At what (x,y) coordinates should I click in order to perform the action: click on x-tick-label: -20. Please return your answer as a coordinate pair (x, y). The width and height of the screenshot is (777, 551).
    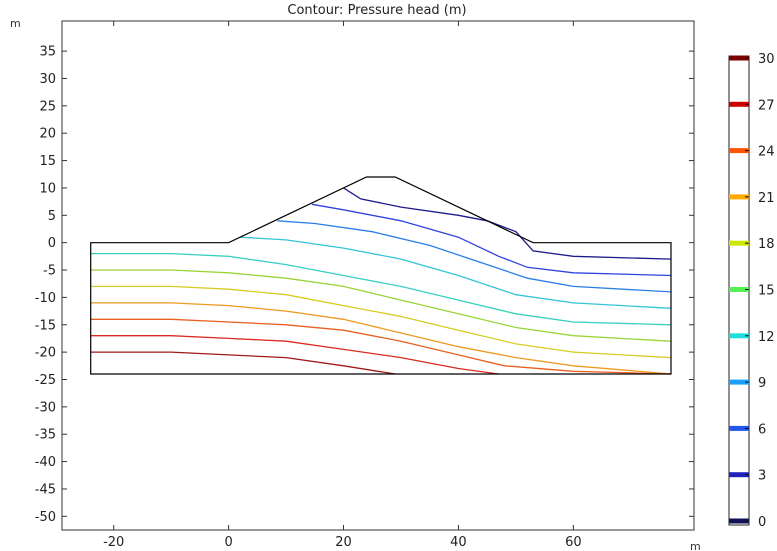
    Looking at the image, I should click on (113, 542).